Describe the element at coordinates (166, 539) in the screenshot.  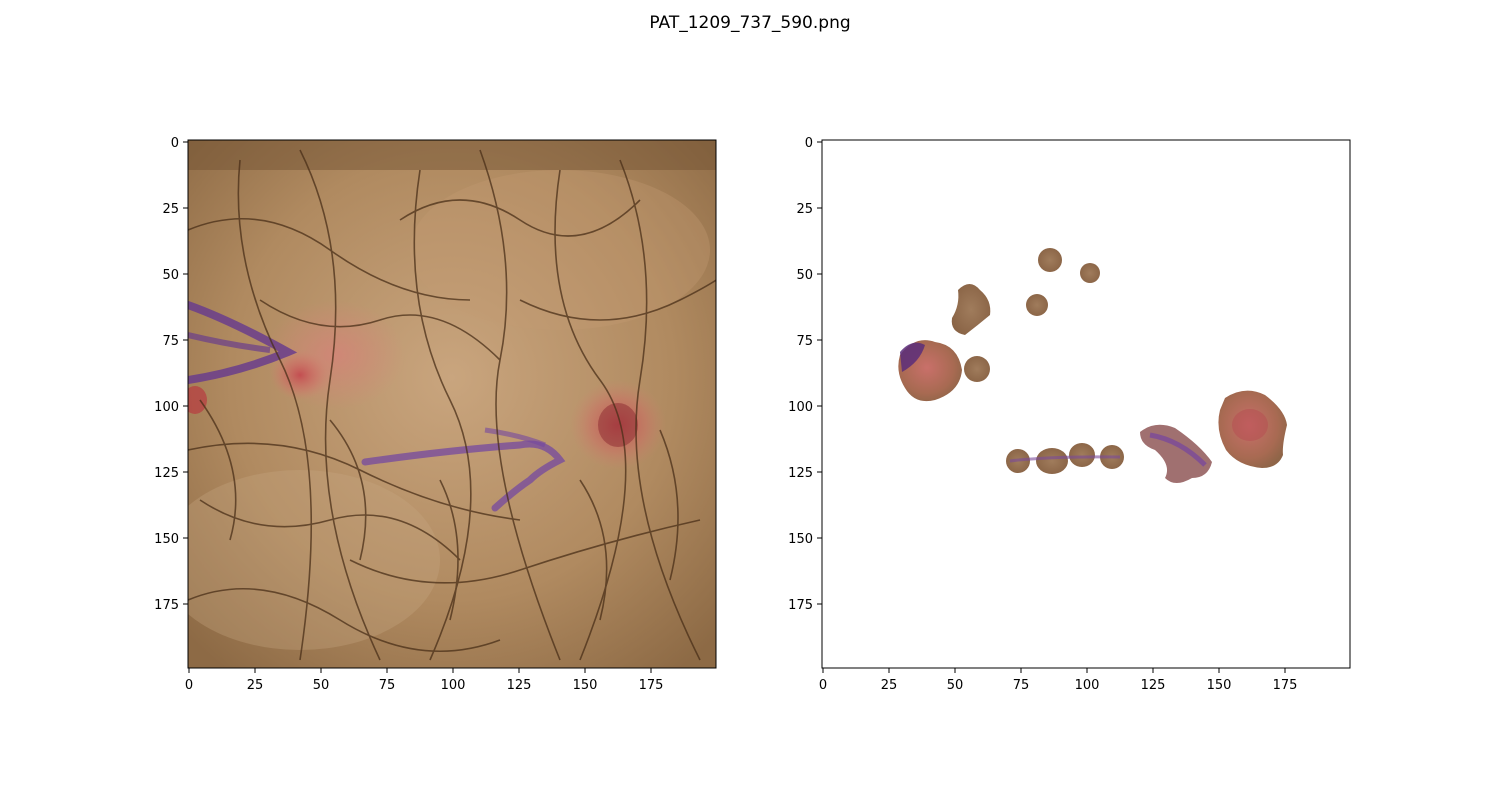
I see `left-ytick-label: 150` at that location.